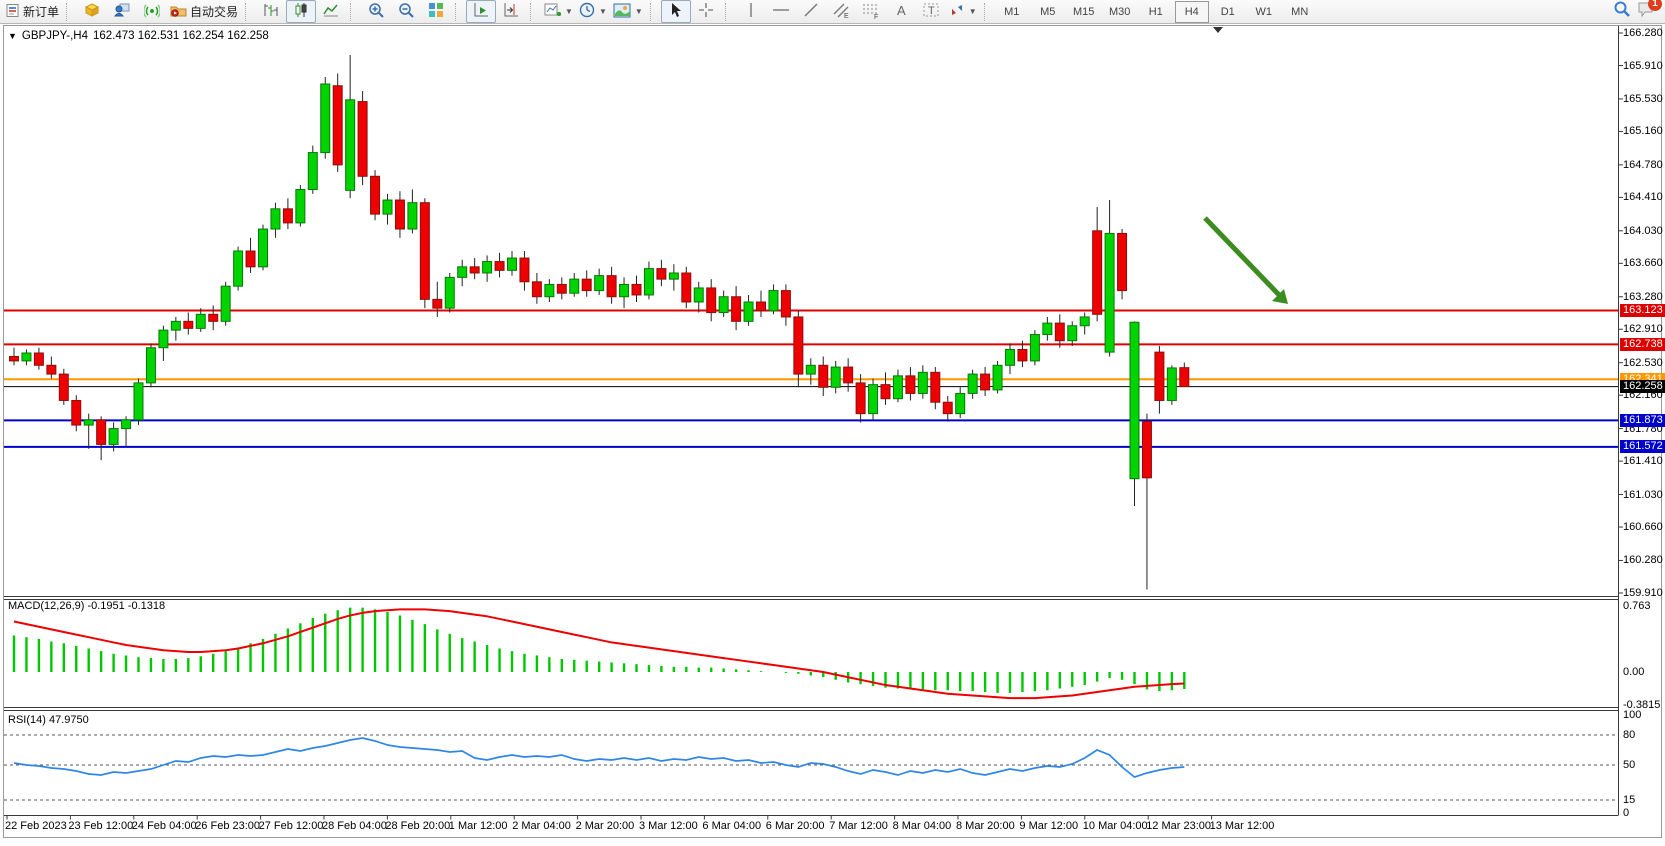  What do you see at coordinates (1155, 11) in the screenshot?
I see `timeframe-button-h1: H1` at bounding box center [1155, 11].